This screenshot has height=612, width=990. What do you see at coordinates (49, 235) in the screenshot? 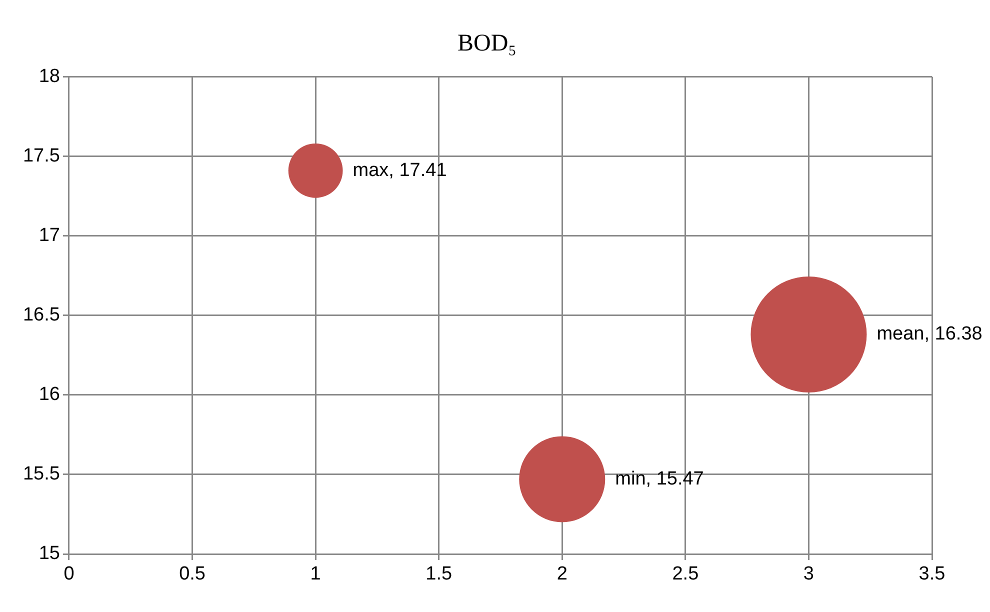
I see `y-tick-label: 17` at bounding box center [49, 235].